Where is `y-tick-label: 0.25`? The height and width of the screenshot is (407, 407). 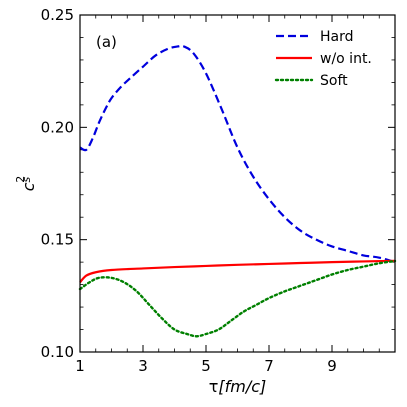 y-tick-label: 0.25 is located at coordinates (57, 15).